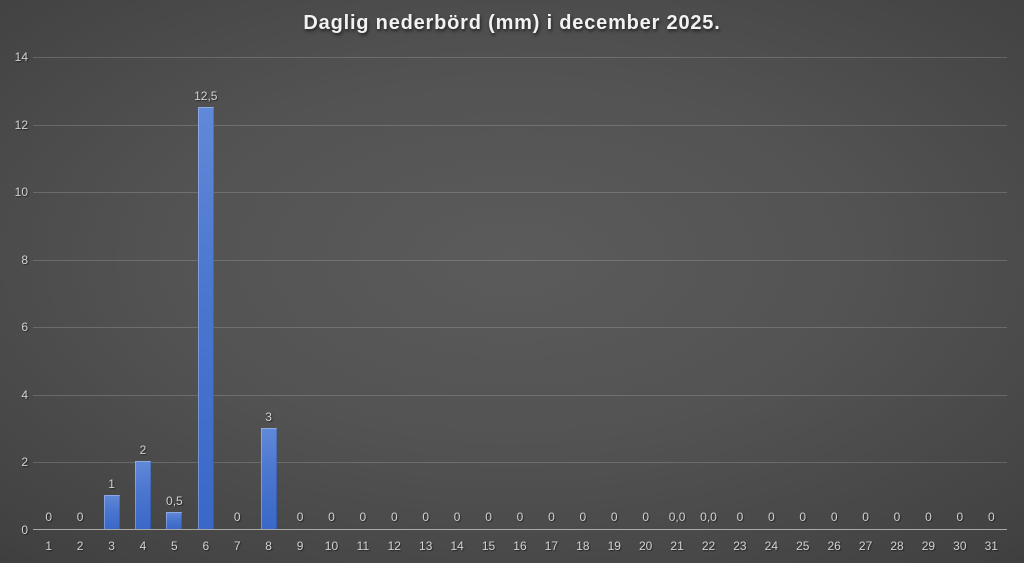 Image resolution: width=1024 pixels, height=563 pixels. What do you see at coordinates (174, 501) in the screenshot?
I see `bar-value-label: 0,5` at bounding box center [174, 501].